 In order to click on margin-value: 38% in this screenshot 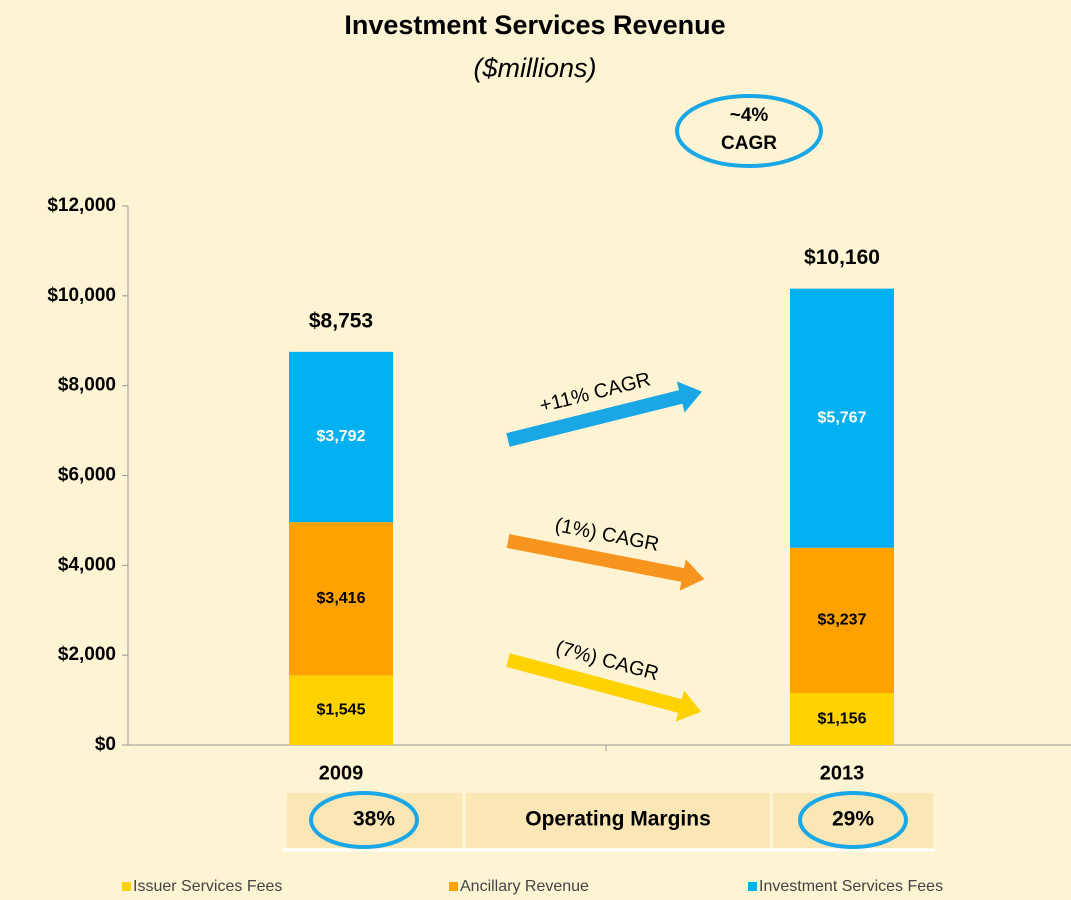, I will do `click(374, 819)`.